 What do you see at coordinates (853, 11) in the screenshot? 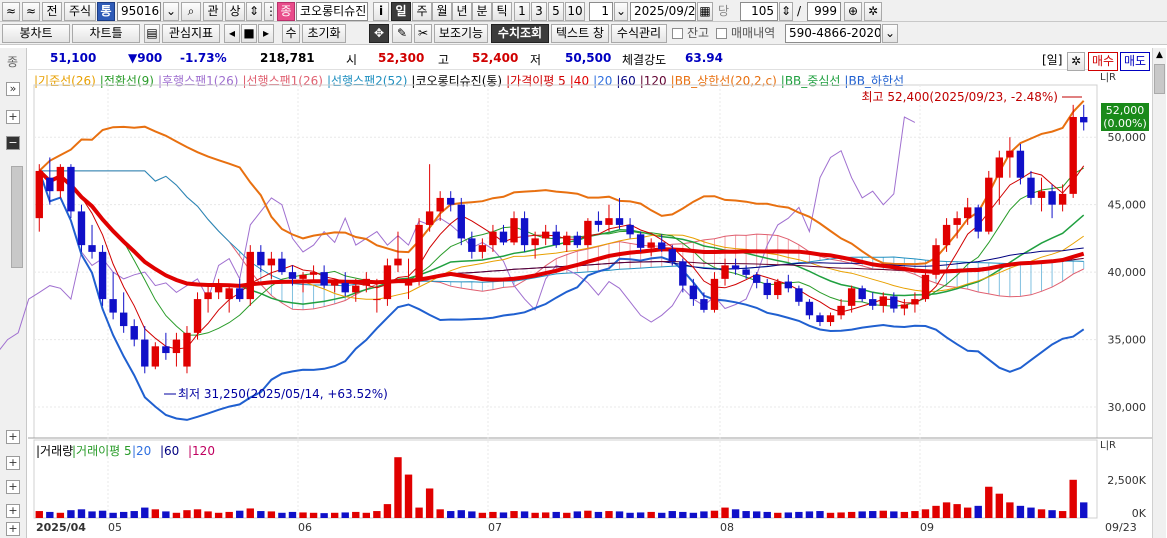
I see `zoom-in-icon: ⊕` at bounding box center [853, 11].